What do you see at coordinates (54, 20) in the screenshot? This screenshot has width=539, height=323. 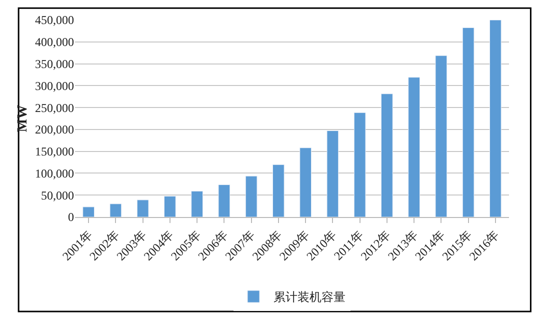 I see `y-tick-label: 450,000` at bounding box center [54, 20].